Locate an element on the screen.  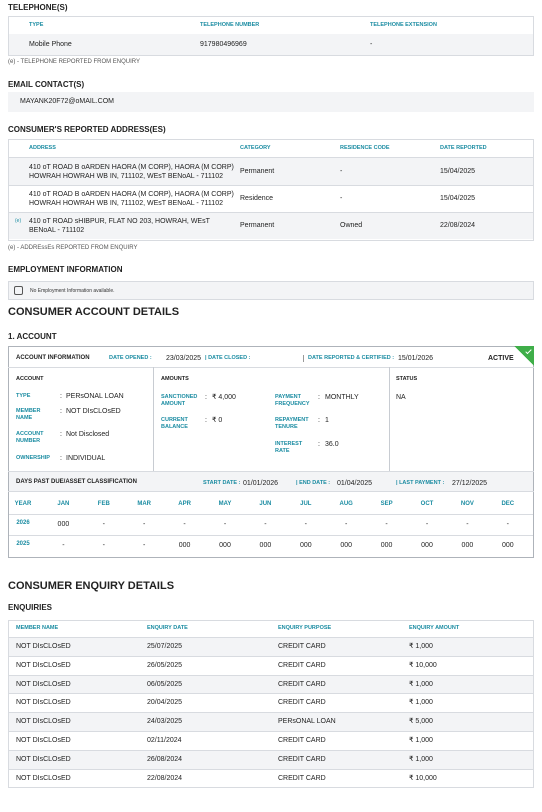
column-header: MAY is located at coordinates (225, 504).